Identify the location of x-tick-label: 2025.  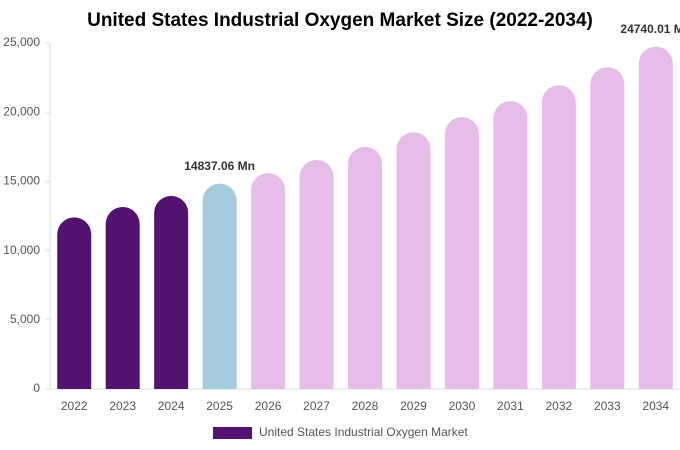
(219, 406).